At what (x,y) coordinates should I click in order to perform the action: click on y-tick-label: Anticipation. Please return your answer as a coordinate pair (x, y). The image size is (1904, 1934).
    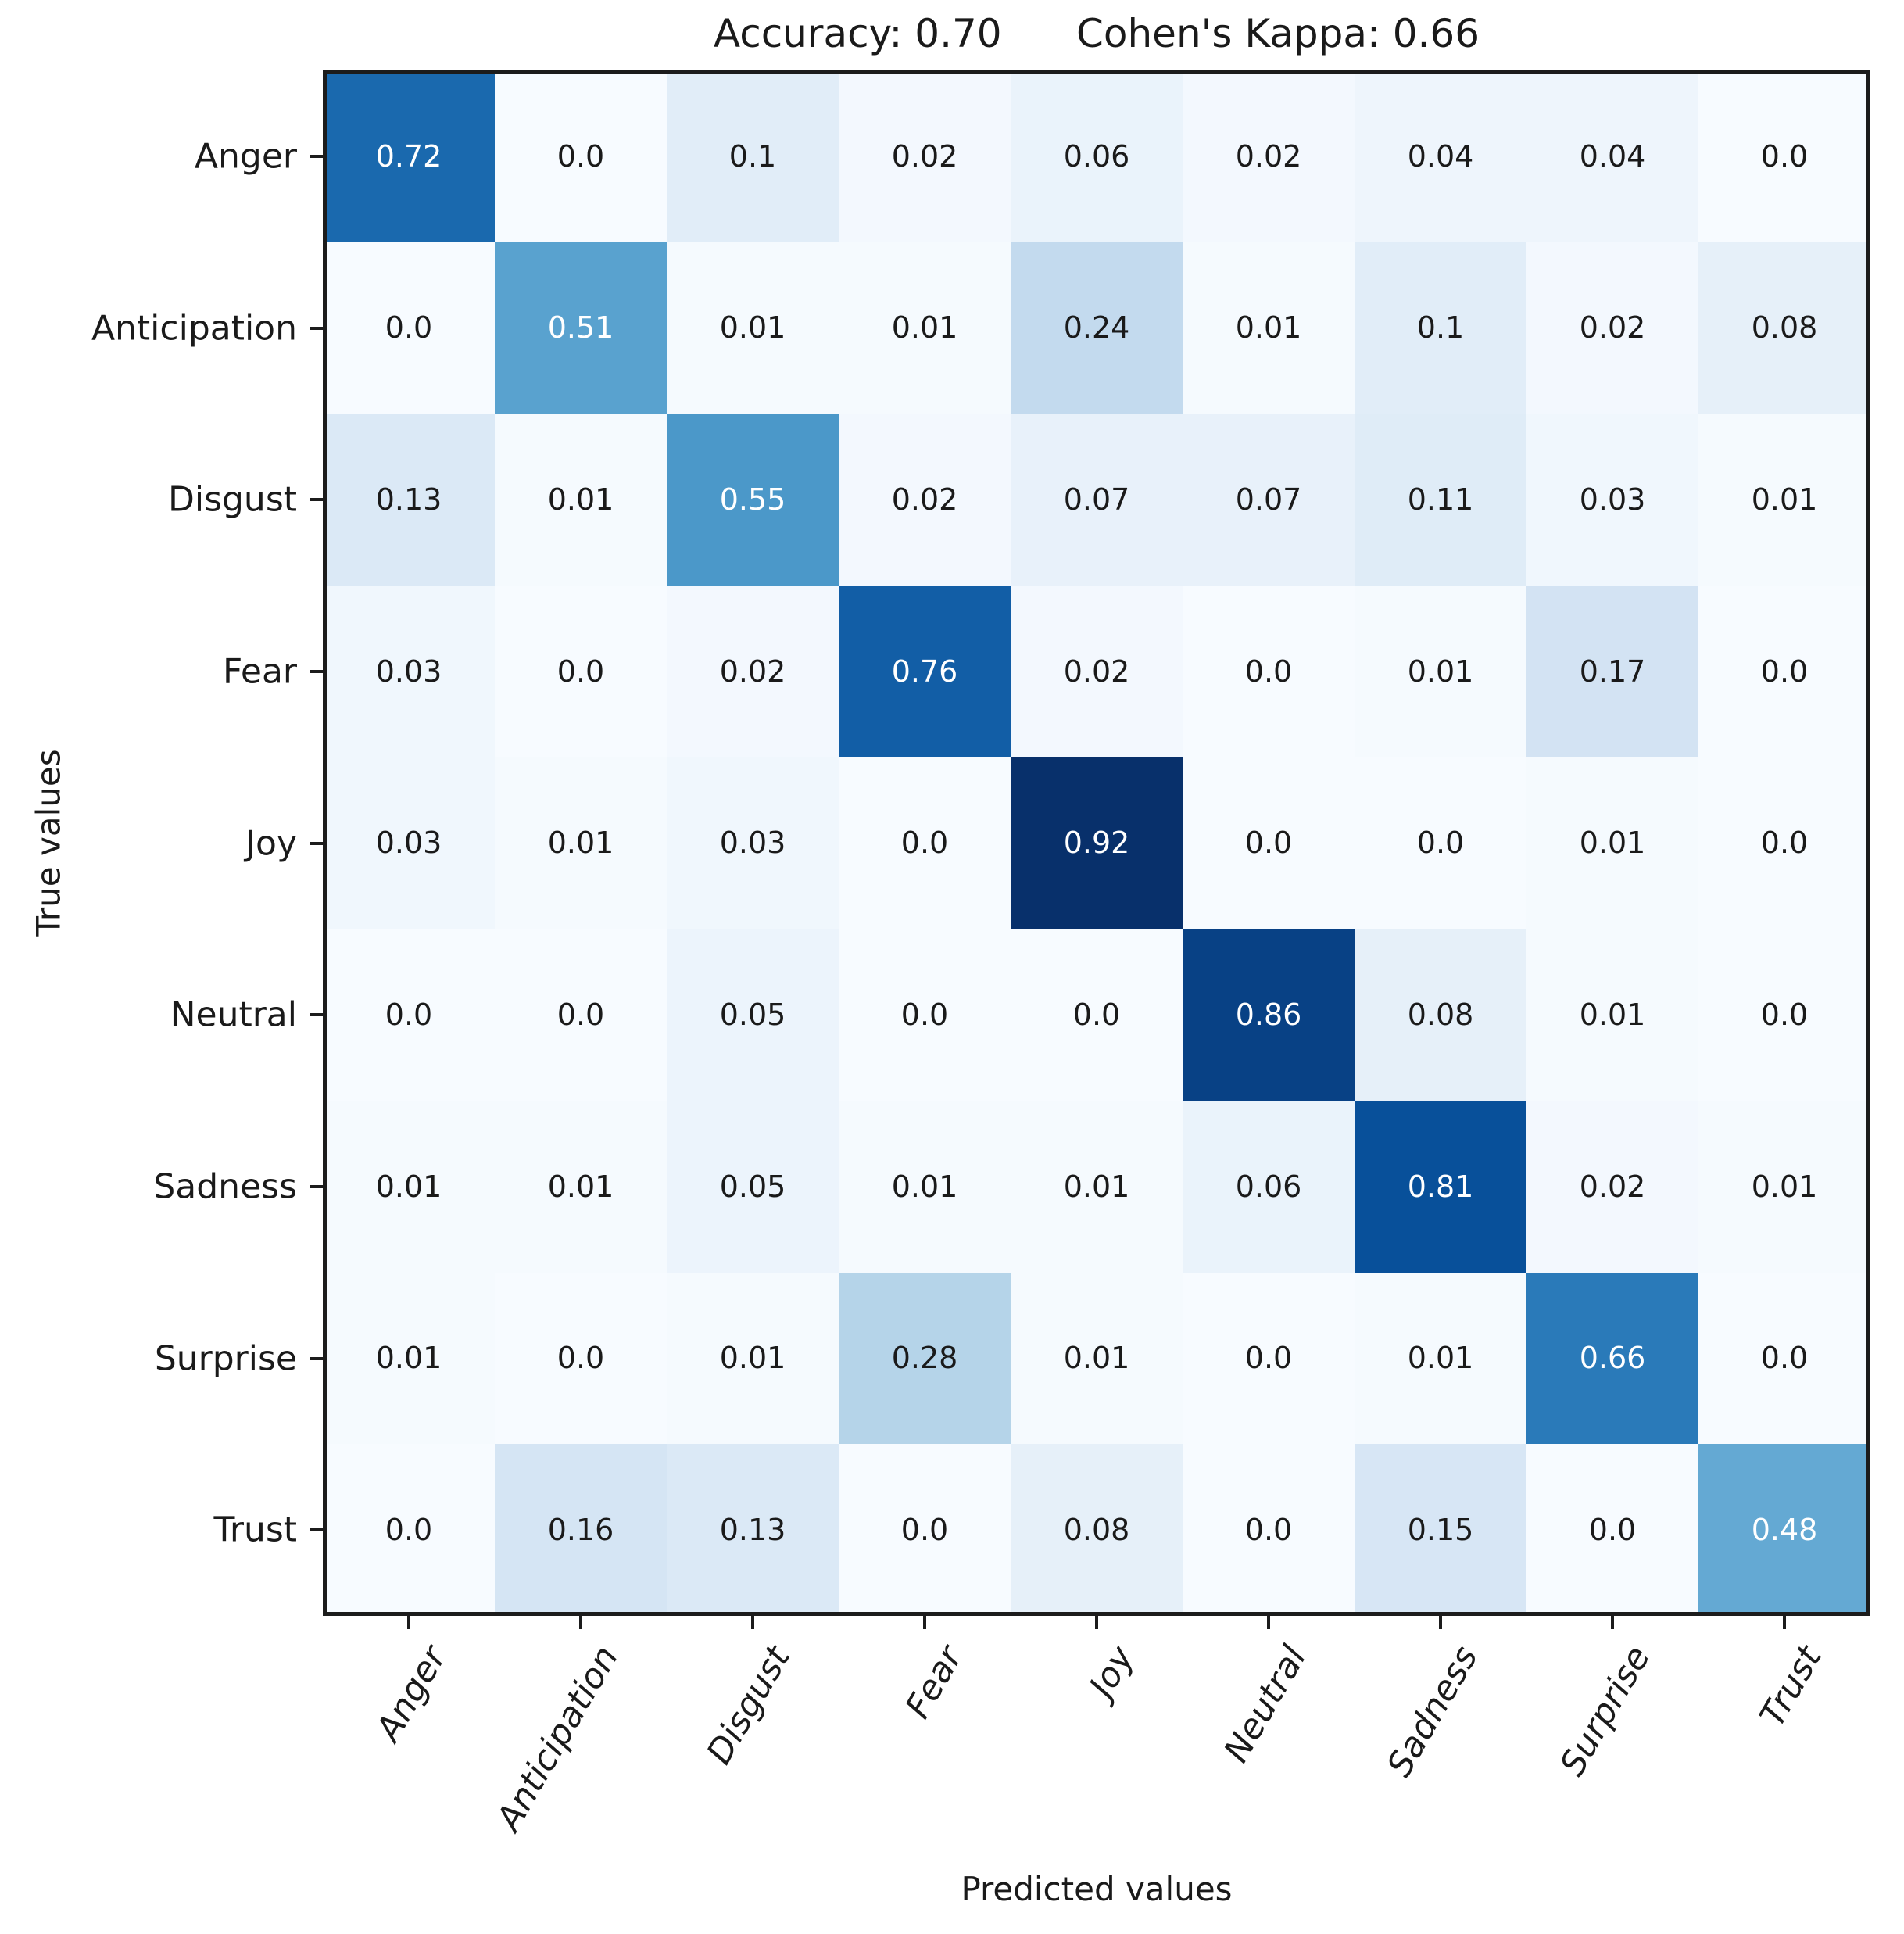
    Looking at the image, I should click on (194, 328).